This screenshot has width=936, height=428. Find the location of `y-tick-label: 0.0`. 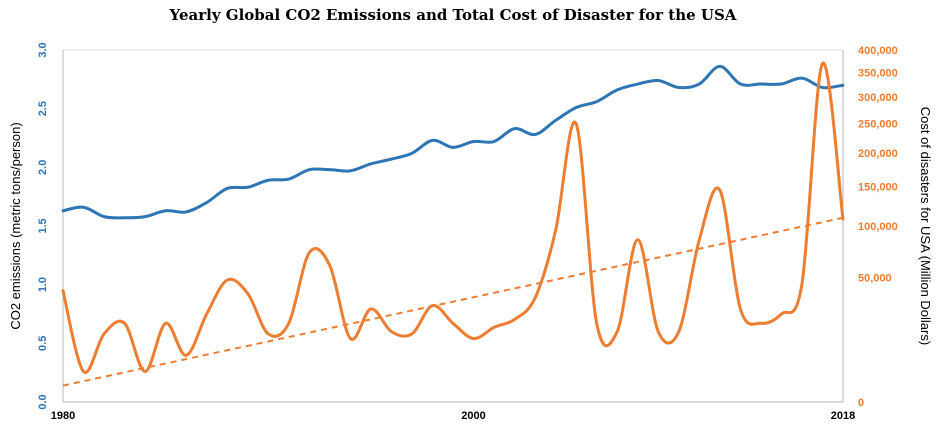

y-tick-label: 0.0 is located at coordinates (43, 401).